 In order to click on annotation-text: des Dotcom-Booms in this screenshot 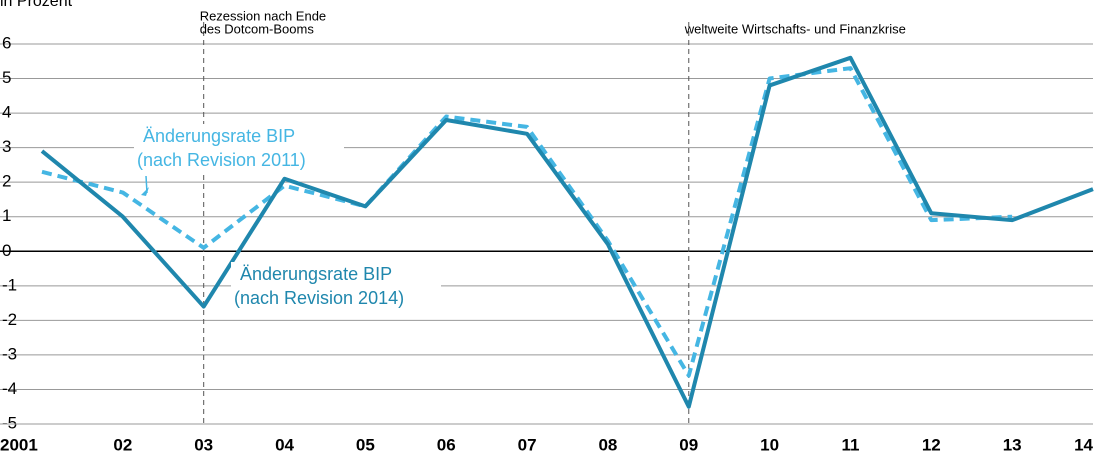, I will do `click(257, 28)`.